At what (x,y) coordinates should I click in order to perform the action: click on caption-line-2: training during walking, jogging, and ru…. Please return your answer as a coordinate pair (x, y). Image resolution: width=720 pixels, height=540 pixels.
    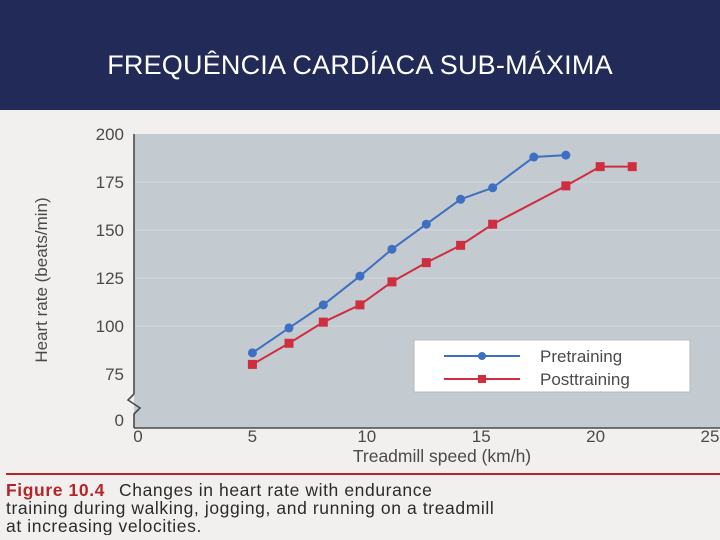
    Looking at the image, I should click on (250, 508).